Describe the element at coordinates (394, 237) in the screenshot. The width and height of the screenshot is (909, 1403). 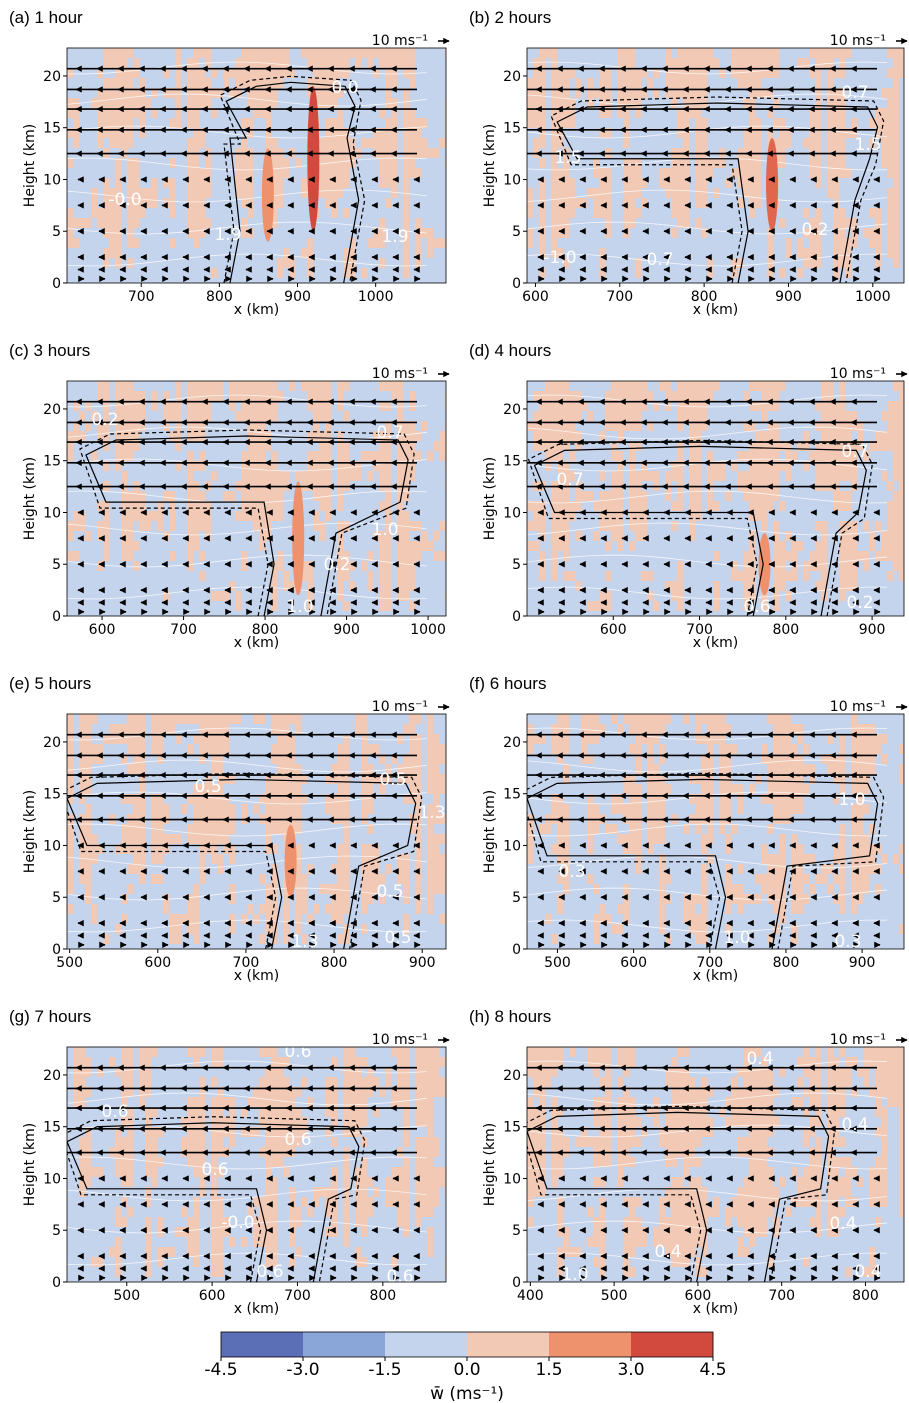
I see `contour-label: 1.9` at that location.